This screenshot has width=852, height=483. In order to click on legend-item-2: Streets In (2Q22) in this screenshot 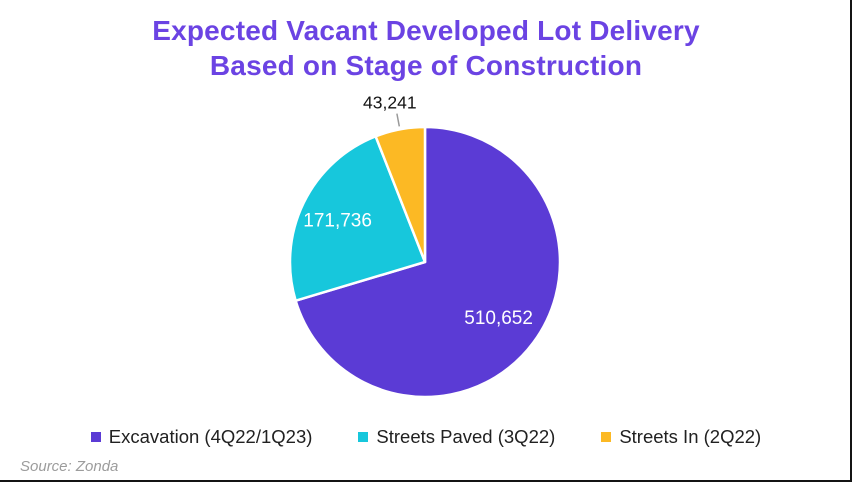, I will do `click(681, 437)`.